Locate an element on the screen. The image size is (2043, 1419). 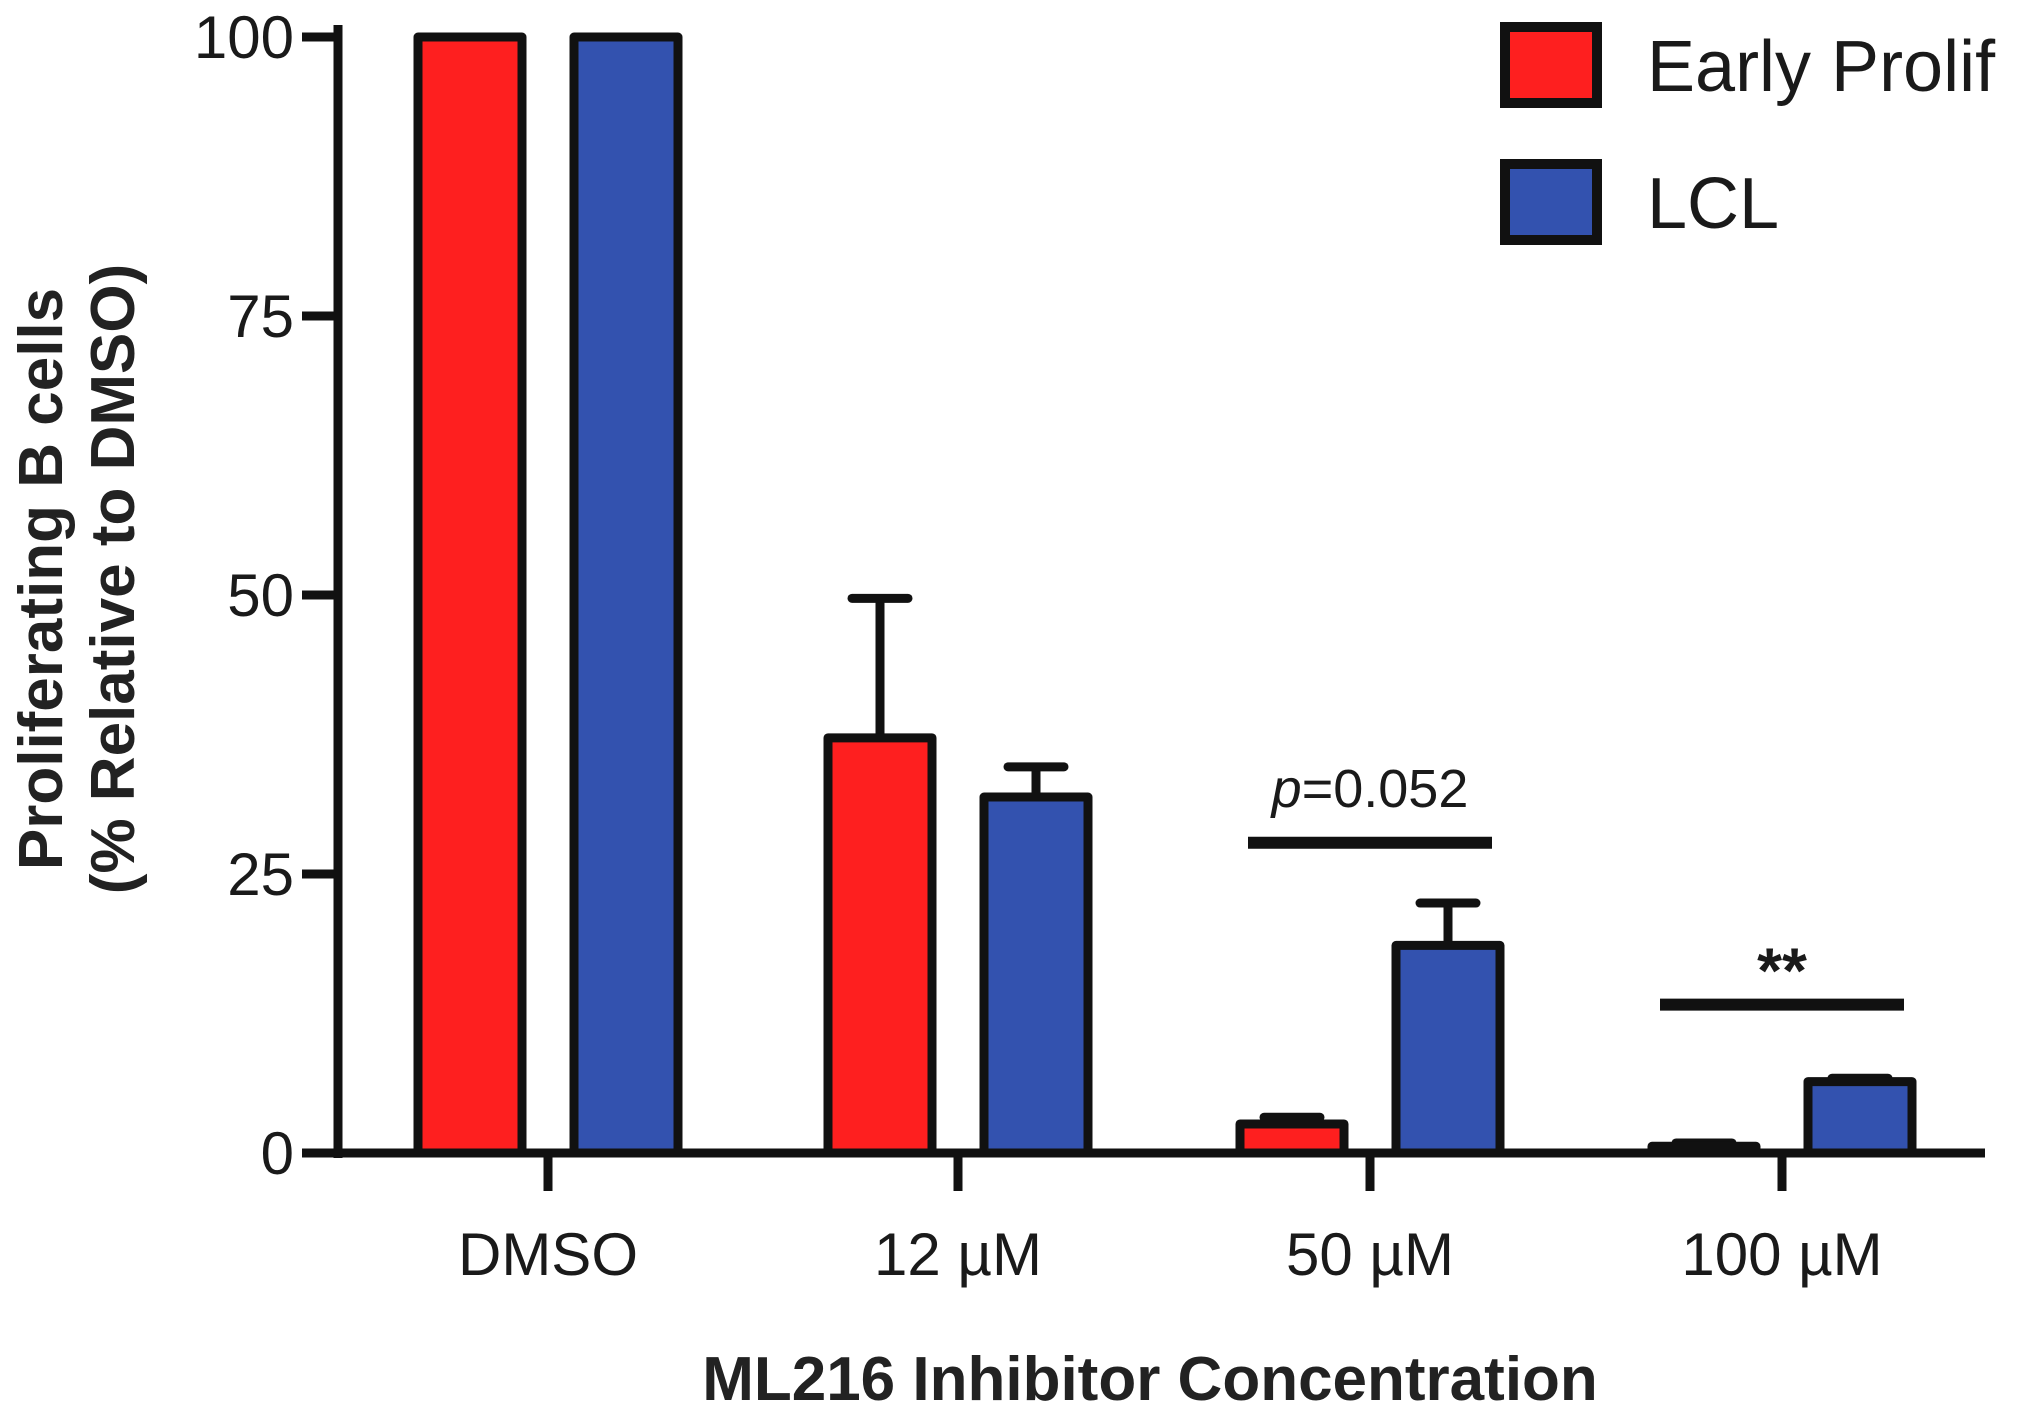
p-value-number: =0.052 is located at coordinates (1385, 789).